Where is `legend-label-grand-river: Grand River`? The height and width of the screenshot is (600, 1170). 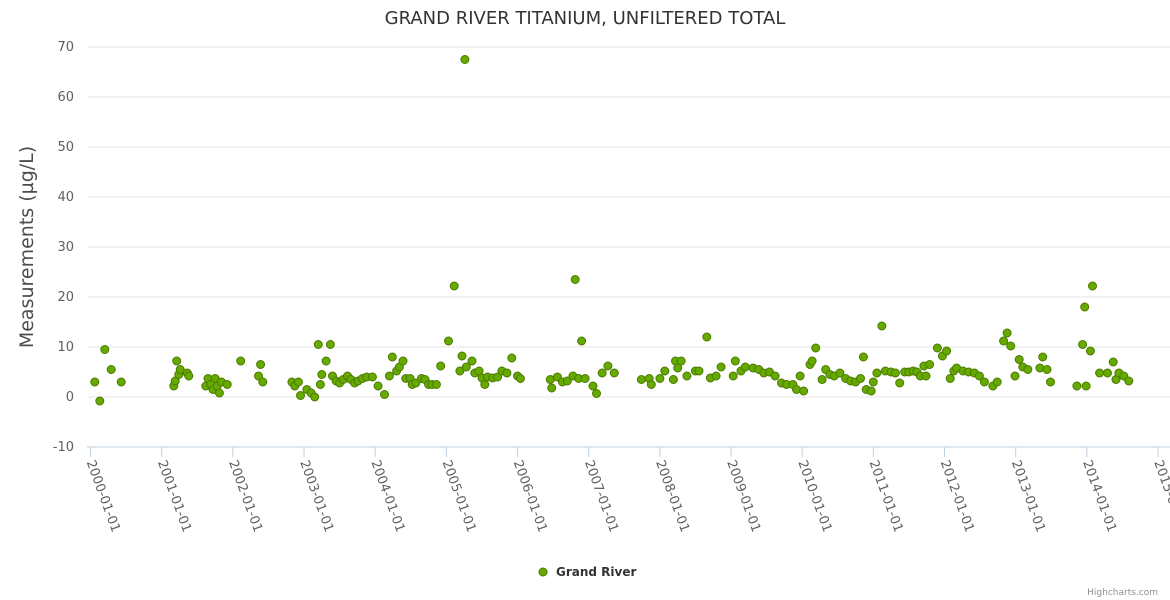
legend-label-grand-river: Grand River is located at coordinates (596, 572).